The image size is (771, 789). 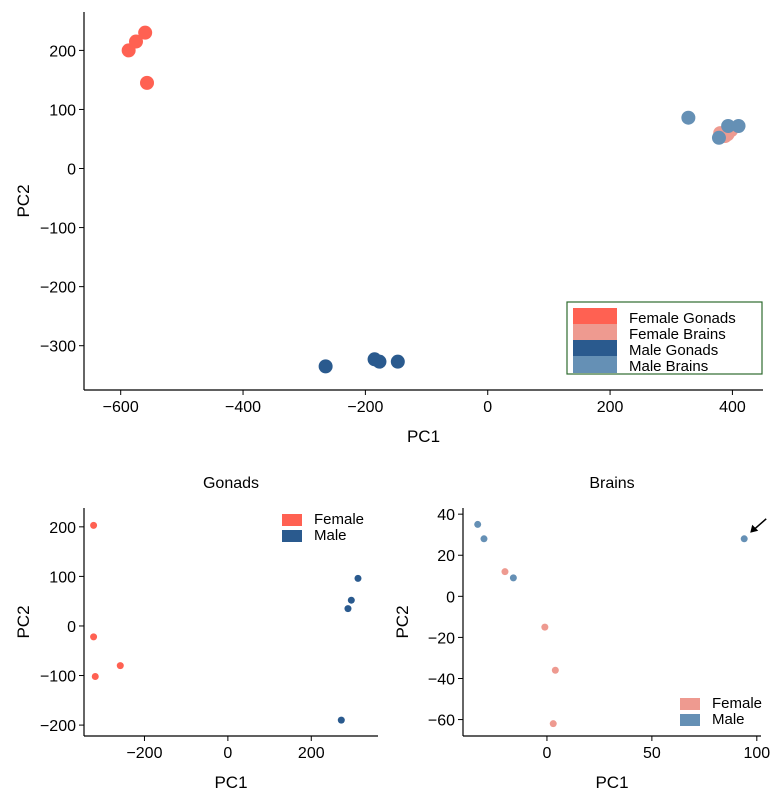 What do you see at coordinates (121, 407) in the screenshot?
I see `x-tick-label: −600` at bounding box center [121, 407].